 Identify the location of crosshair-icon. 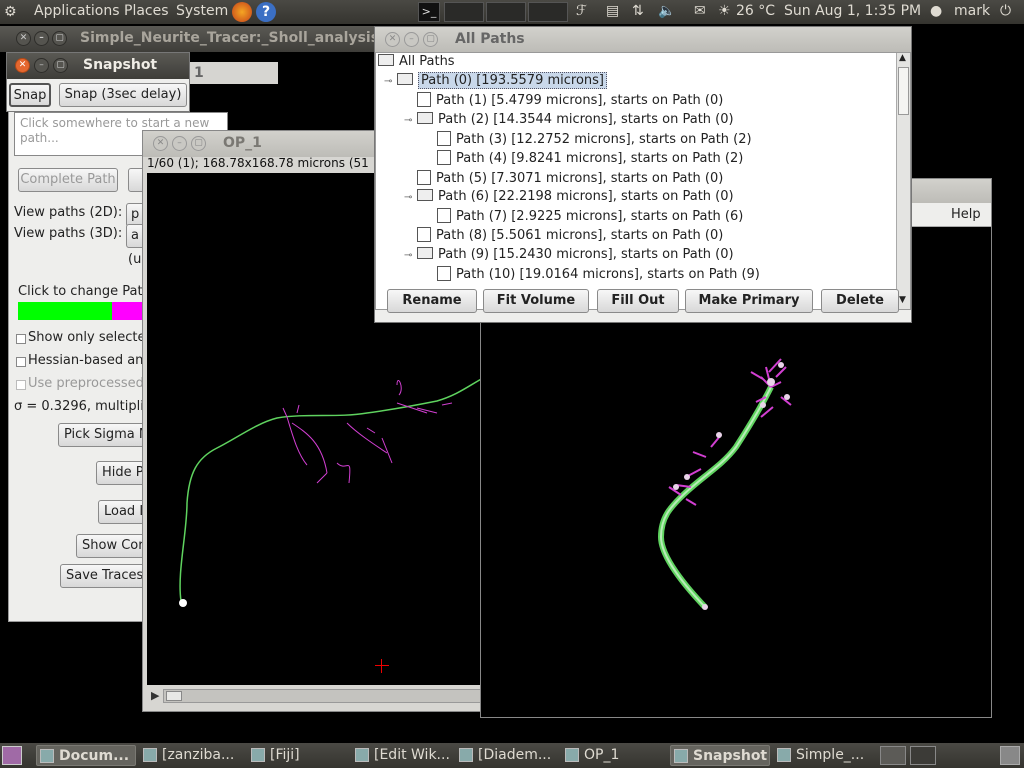
(382, 666).